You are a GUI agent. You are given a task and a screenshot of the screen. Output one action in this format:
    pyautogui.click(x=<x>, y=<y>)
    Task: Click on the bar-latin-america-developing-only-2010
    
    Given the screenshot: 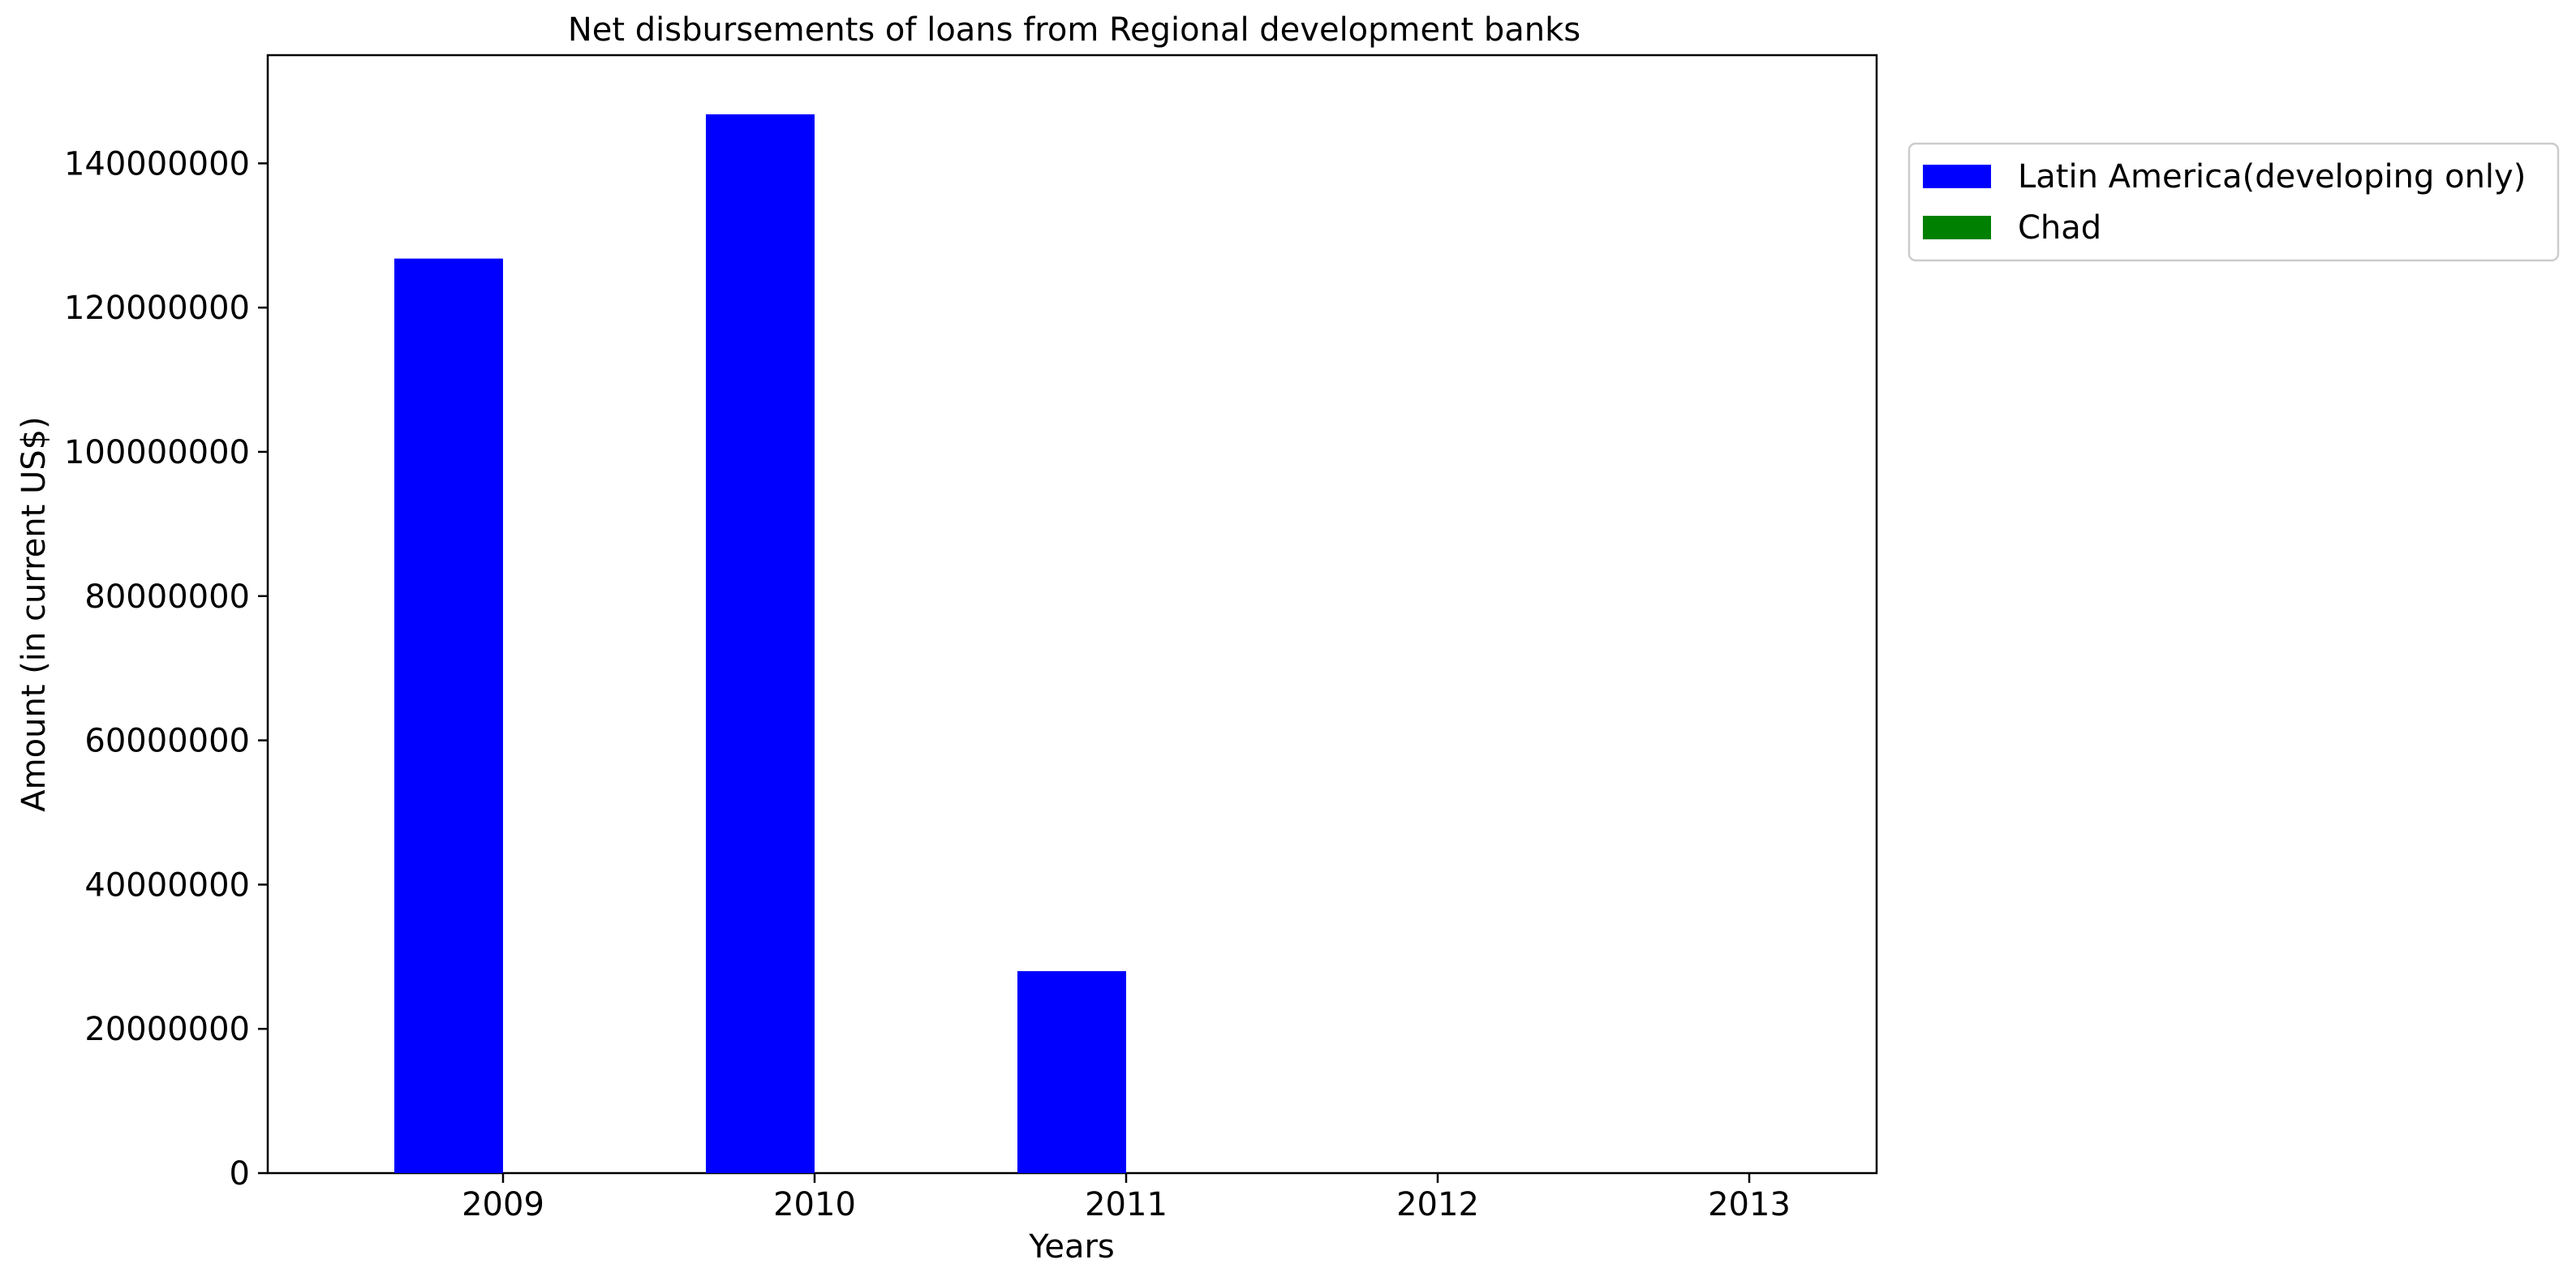 What is the action you would take?
    pyautogui.click(x=760, y=644)
    